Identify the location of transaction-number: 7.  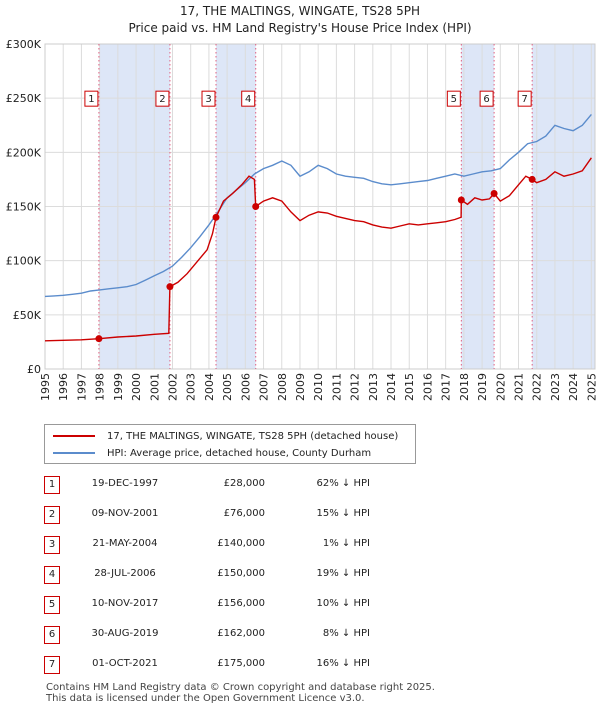
(52, 665).